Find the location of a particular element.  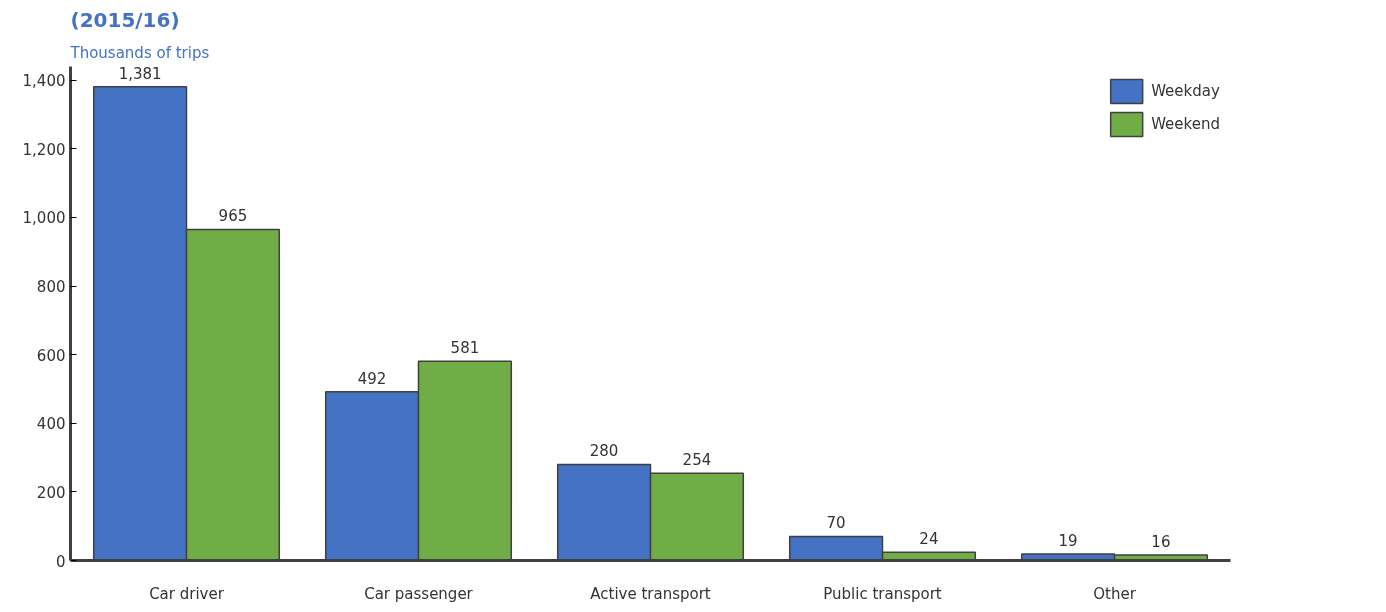

data-label: 1,381 is located at coordinates (140, 73).